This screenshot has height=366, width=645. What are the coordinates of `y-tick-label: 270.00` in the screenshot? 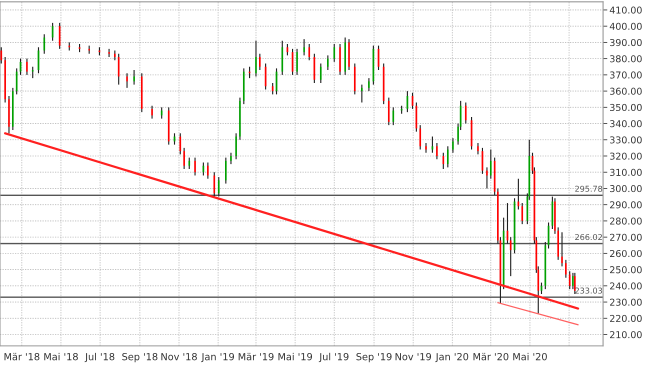 It's located at (626, 237).